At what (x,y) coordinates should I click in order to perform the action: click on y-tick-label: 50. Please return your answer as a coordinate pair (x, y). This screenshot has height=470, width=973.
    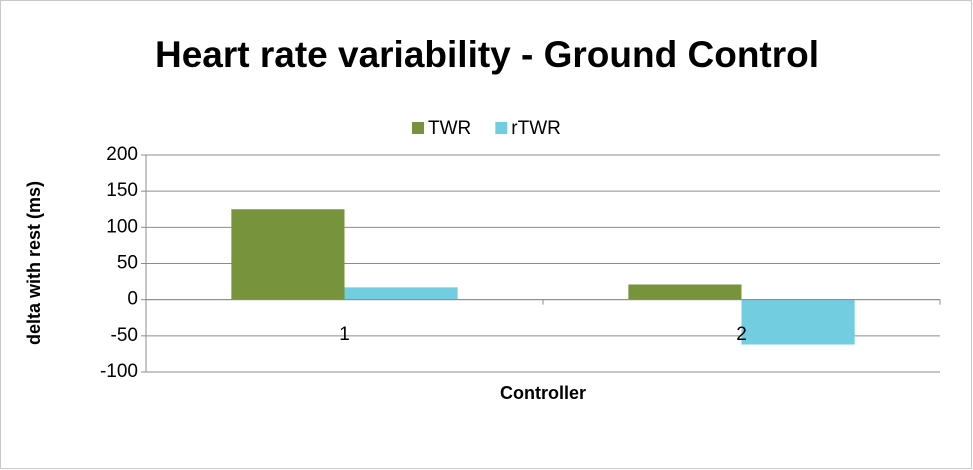
    Looking at the image, I should click on (127, 263).